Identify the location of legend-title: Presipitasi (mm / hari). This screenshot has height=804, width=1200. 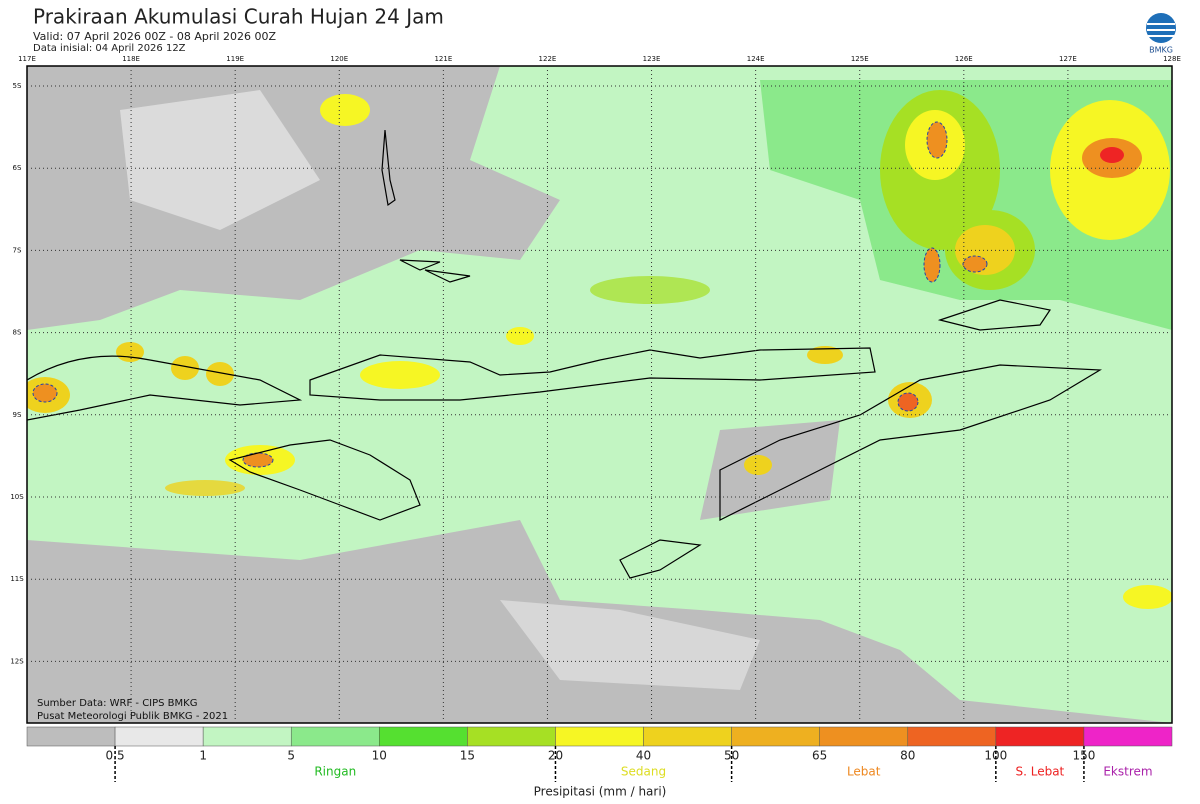
(600, 792).